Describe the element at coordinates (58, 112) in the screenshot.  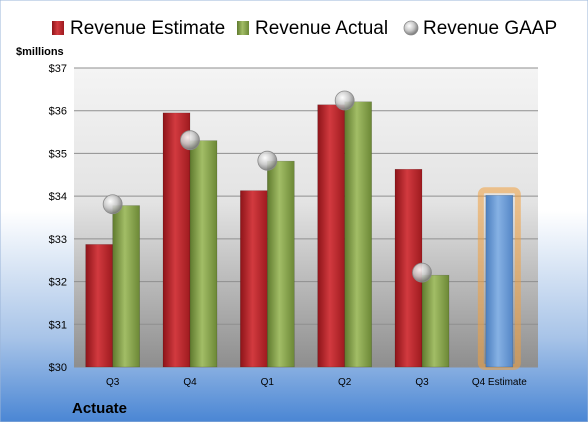
I see `y-tick-label: $36` at that location.